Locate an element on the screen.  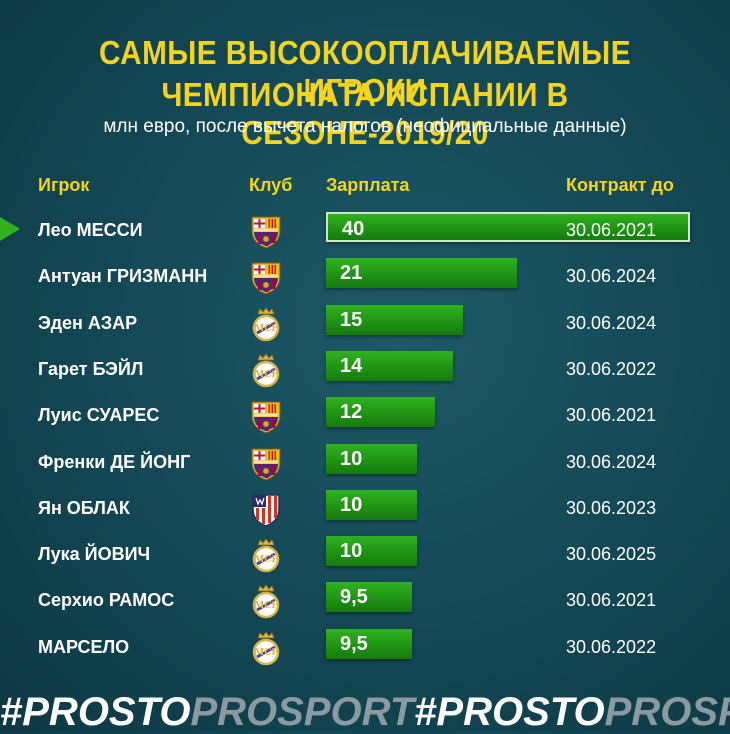
table-row: Лео МЕССИ 40 30.06.2021 is located at coordinates (365, 231).